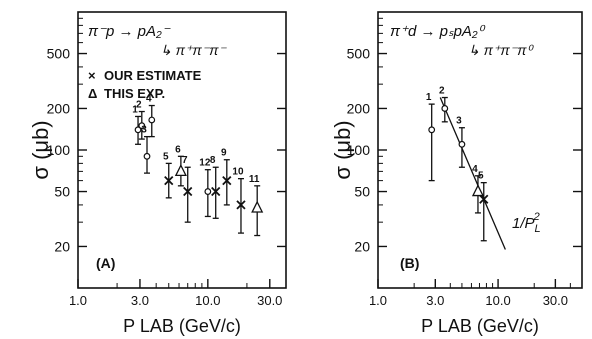 Image resolution: width=592 pixels, height=339 pixels. I want to click on data-point: 9, so click(226, 177).